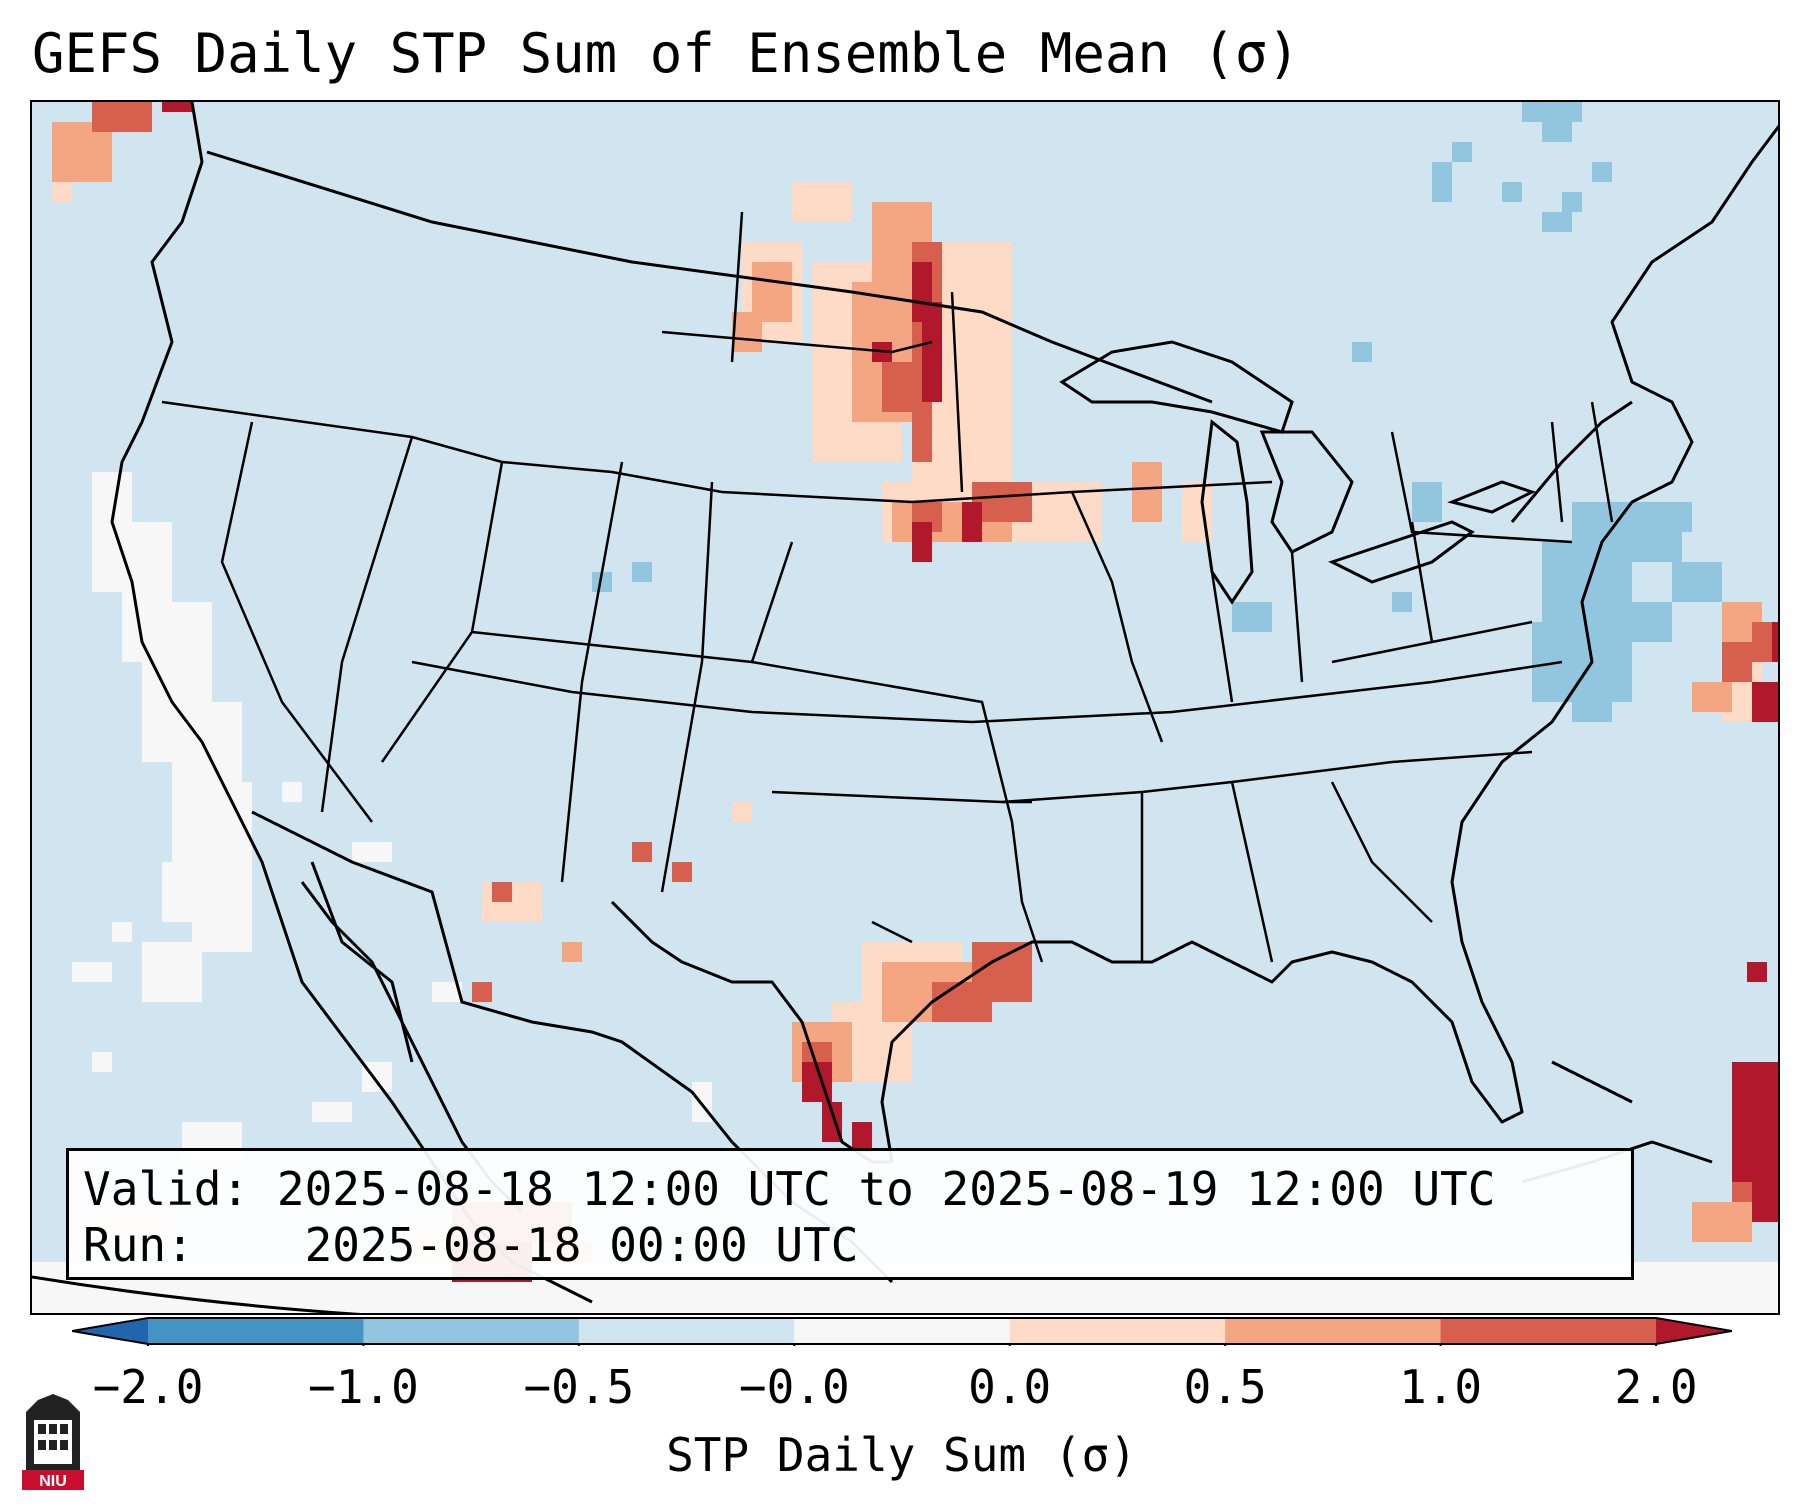 Image resolution: width=1803 pixels, height=1506 pixels. Describe the element at coordinates (148, 1387) in the screenshot. I see `colorbar-tick-label: −2.0` at that location.